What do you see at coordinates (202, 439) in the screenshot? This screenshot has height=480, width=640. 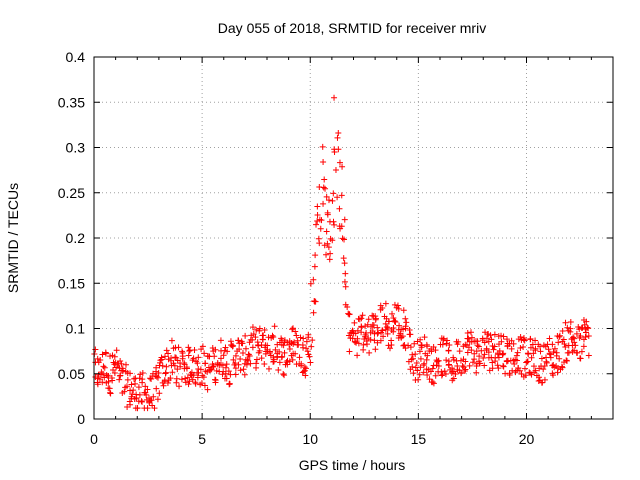 I see `x-tick-label: 5` at bounding box center [202, 439].